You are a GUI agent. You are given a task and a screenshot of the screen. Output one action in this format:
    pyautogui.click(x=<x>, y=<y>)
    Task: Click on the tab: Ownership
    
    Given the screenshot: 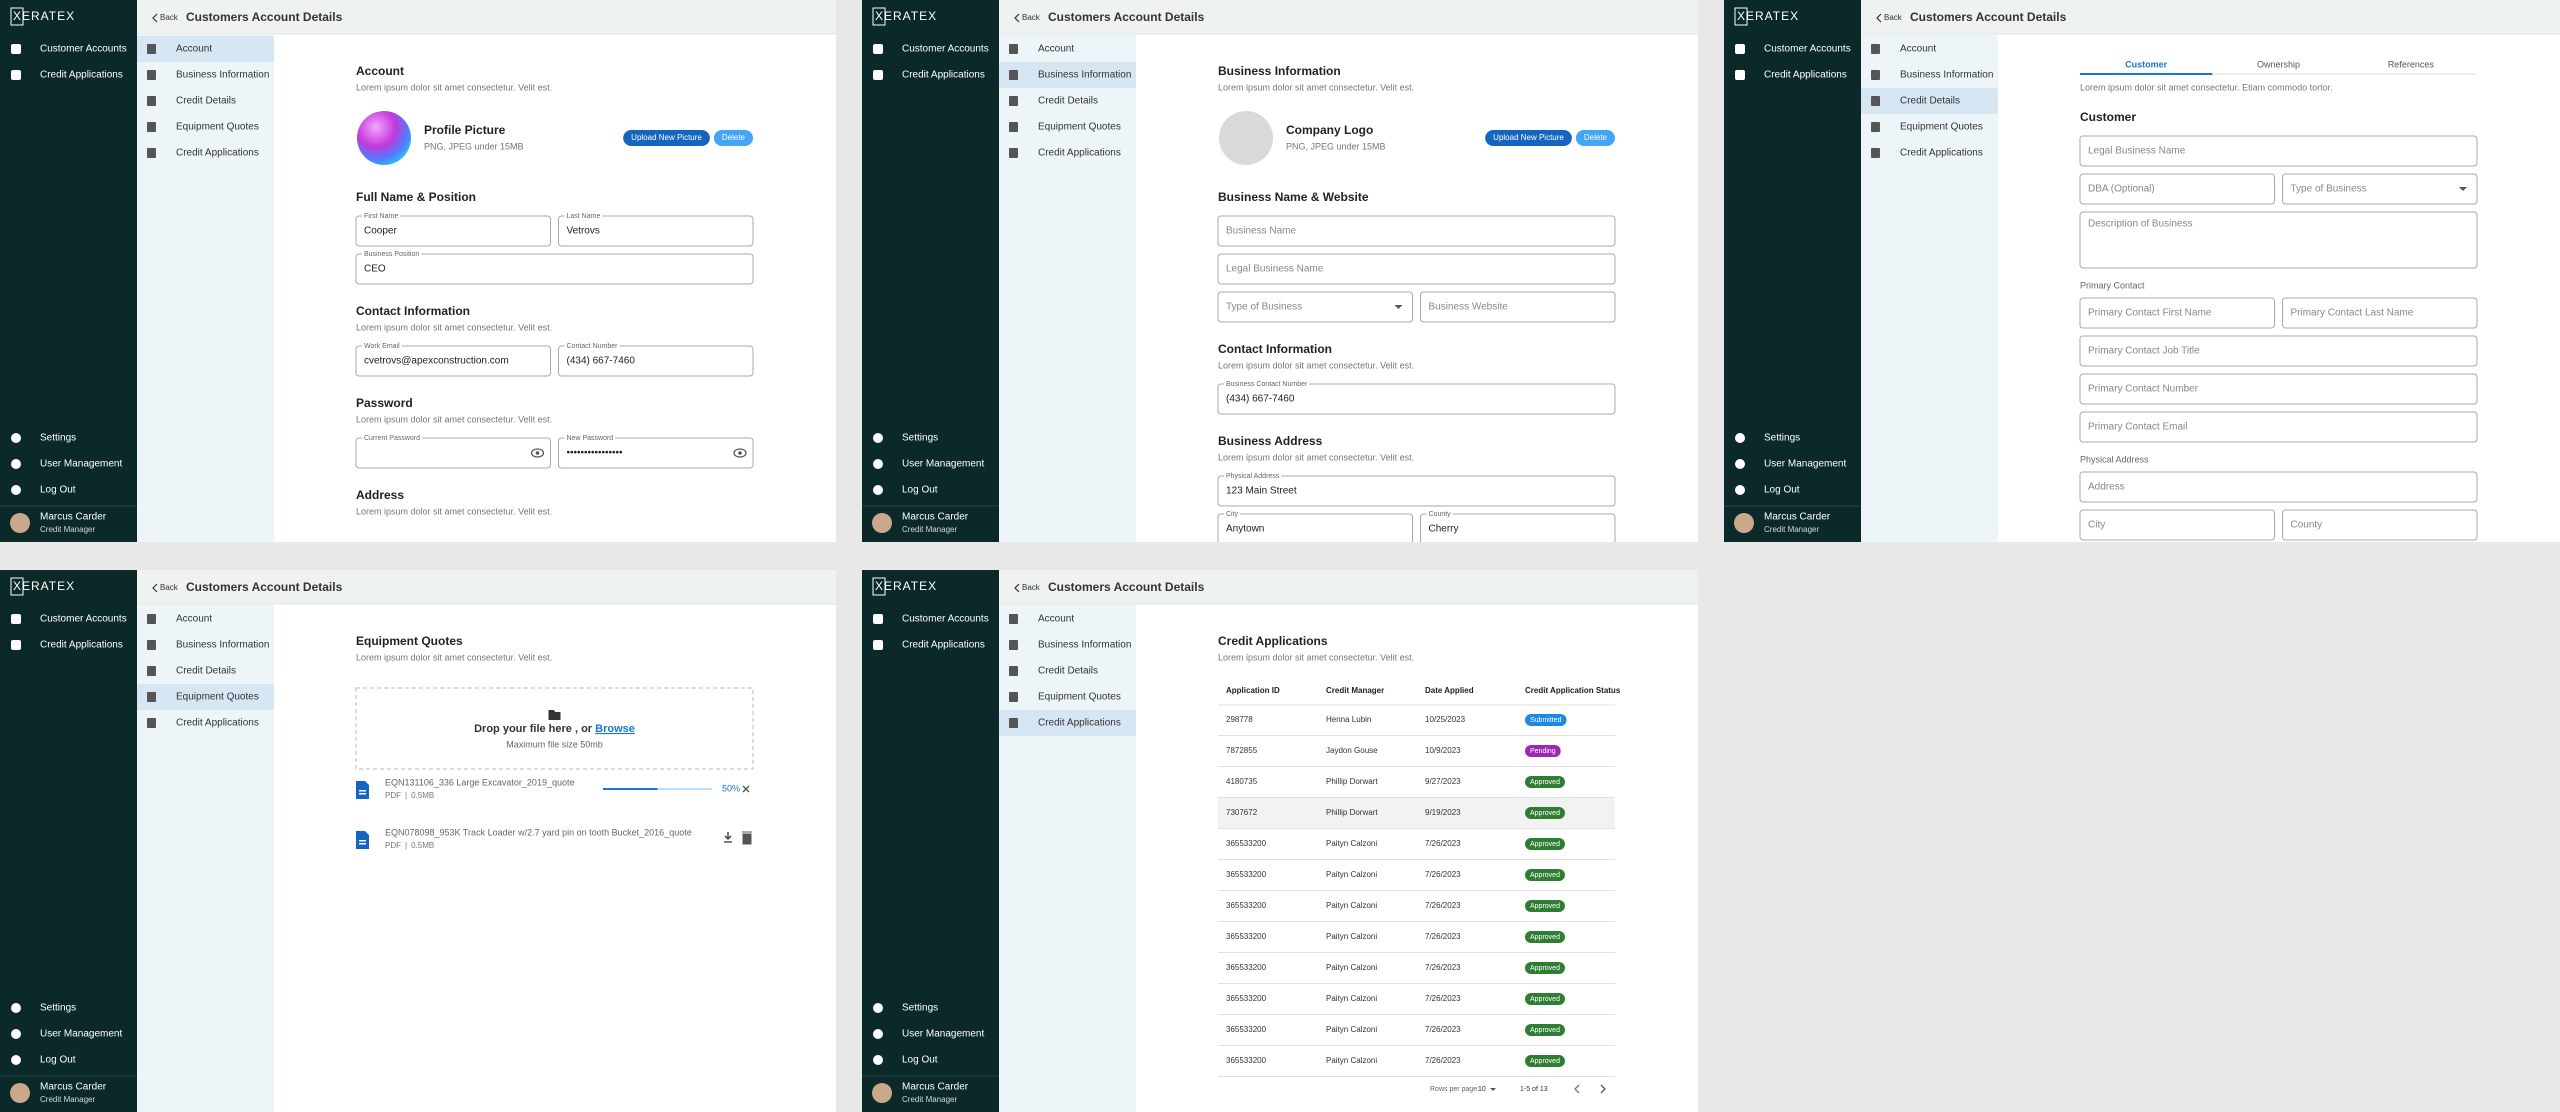 What is the action you would take?
    pyautogui.click(x=2278, y=64)
    